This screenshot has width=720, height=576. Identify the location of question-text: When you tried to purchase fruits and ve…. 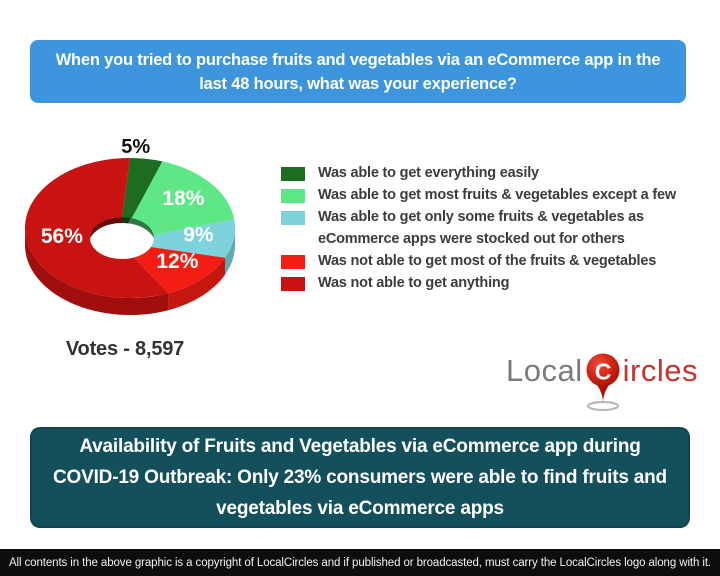
(358, 71).